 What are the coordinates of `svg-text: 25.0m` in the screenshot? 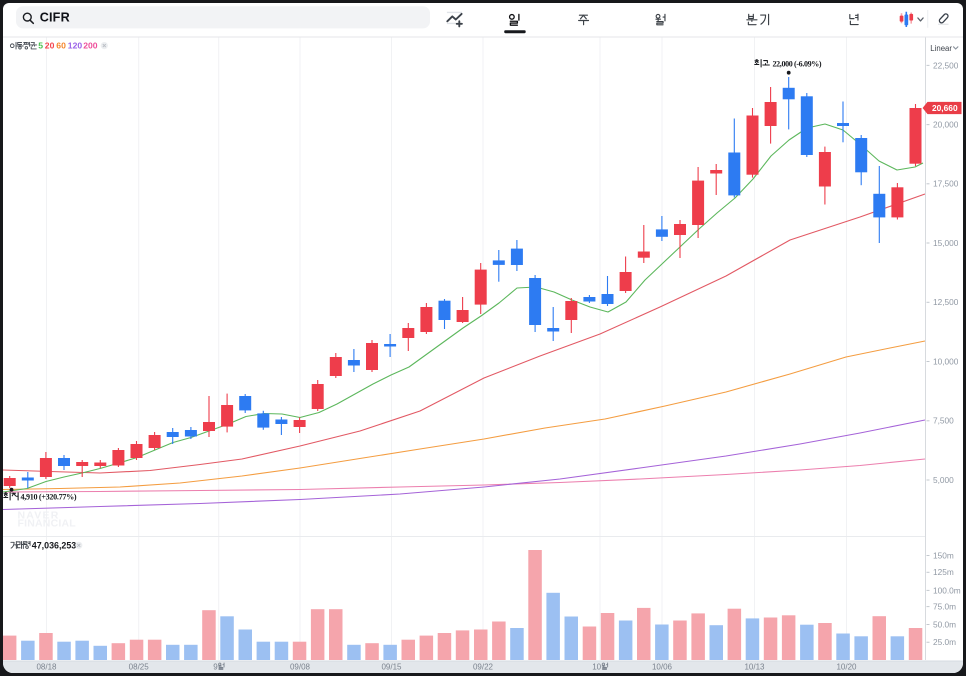 It's located at (944, 642).